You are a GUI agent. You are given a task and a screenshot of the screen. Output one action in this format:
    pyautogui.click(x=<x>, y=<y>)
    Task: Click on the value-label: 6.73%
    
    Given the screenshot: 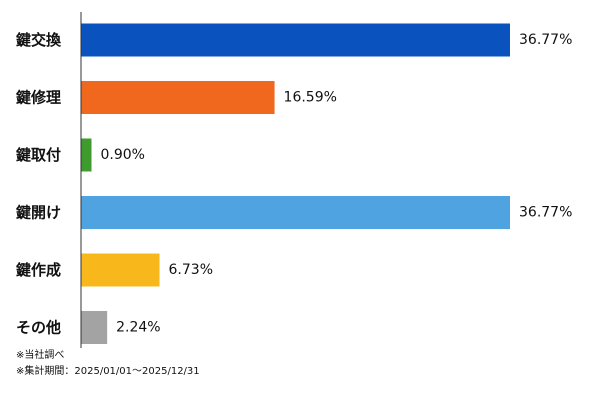 What is the action you would take?
    pyautogui.click(x=191, y=270)
    